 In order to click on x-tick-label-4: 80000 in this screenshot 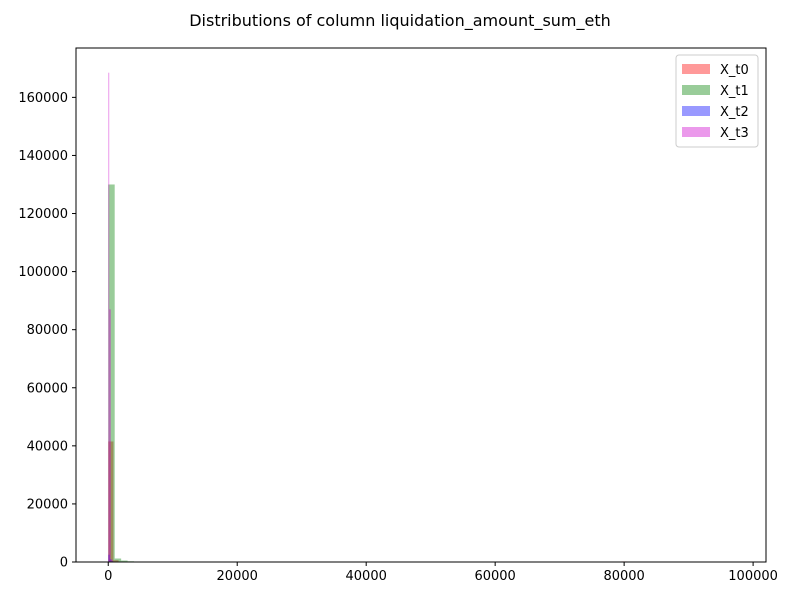, I will do `click(623, 576)`.